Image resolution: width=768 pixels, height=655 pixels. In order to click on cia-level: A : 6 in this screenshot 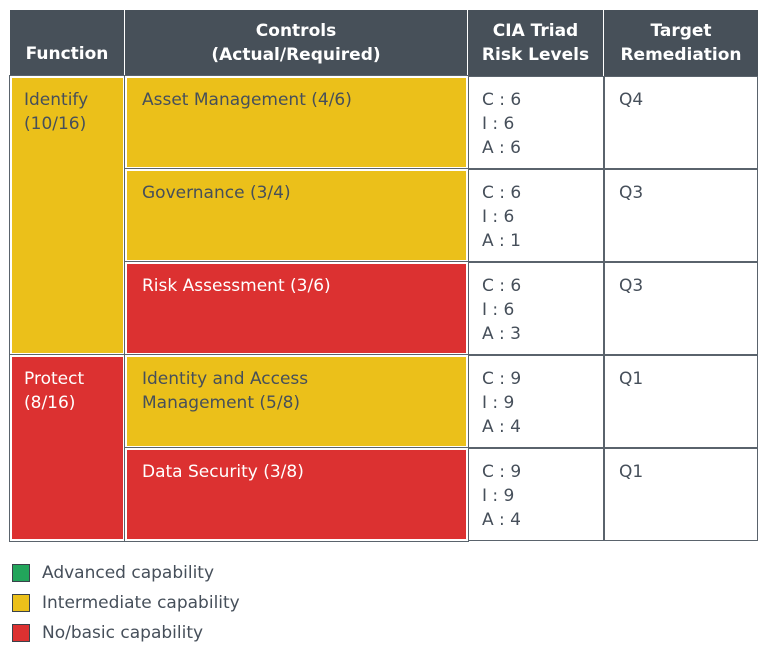, I will do `click(501, 148)`.